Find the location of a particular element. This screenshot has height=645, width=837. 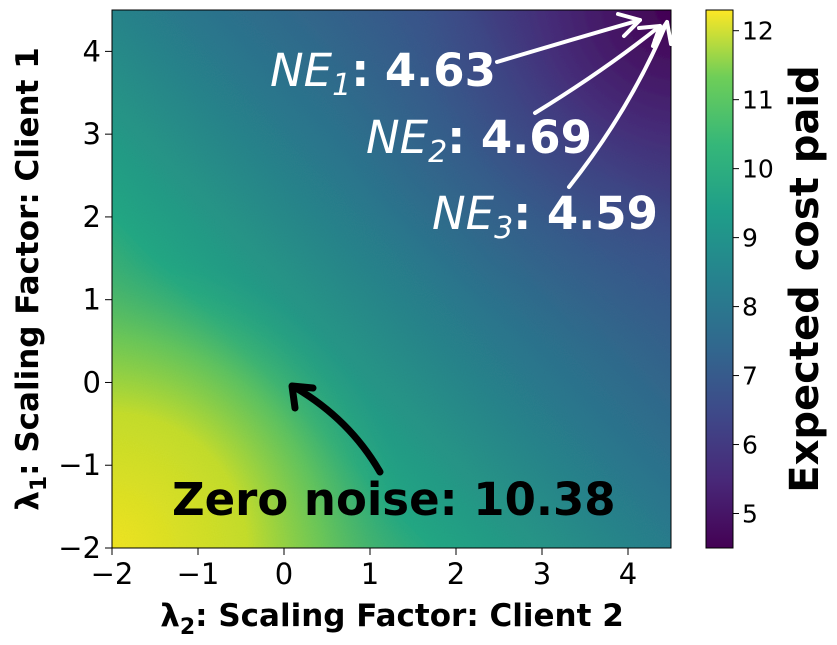

annotation-ne3-base: NE is located at coordinates (463, 213).